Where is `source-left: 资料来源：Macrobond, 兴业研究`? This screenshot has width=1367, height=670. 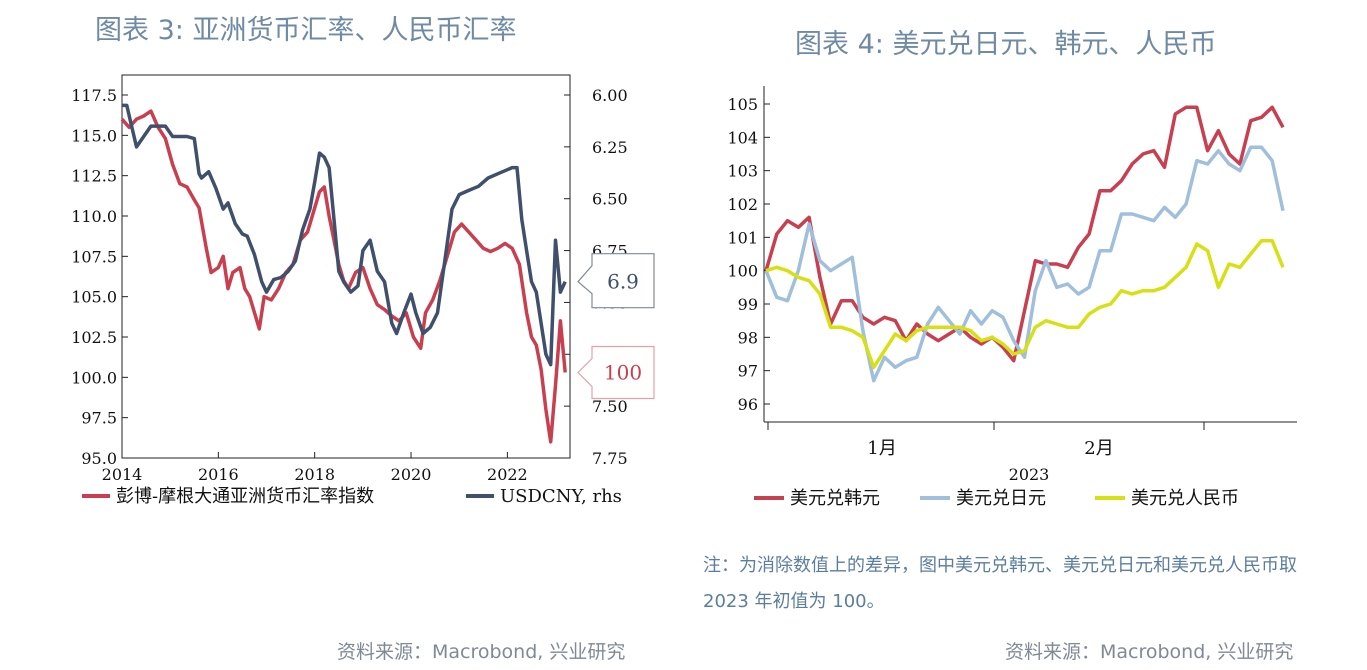 source-left: 资料来源：Macrobond, 兴业研究 is located at coordinates (481, 652).